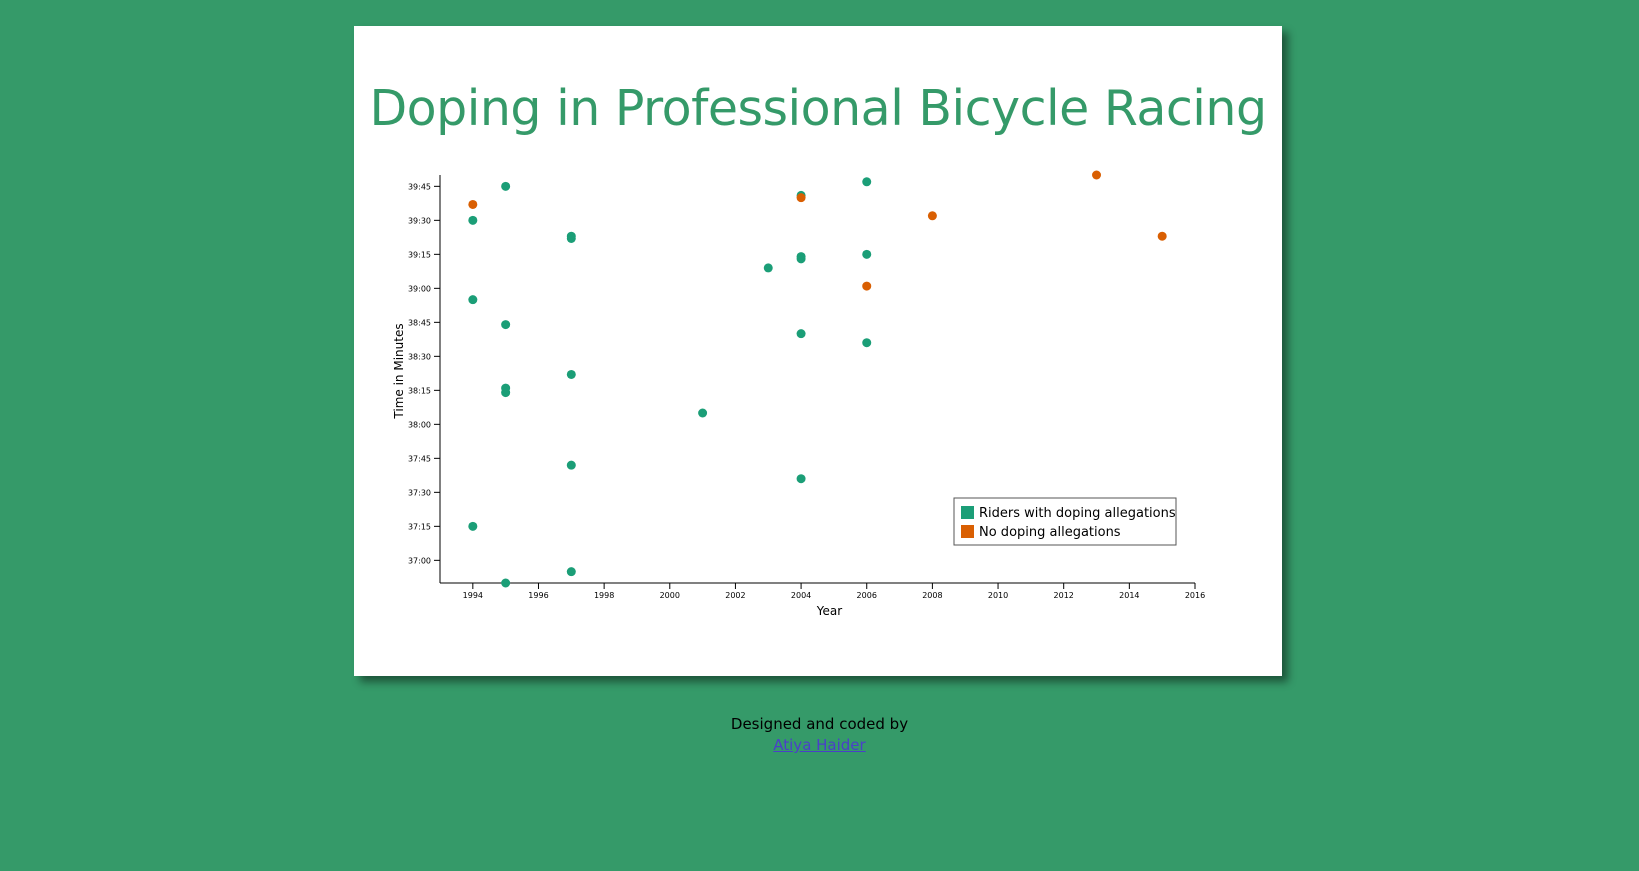  I want to click on y-tick-label: 39:45, so click(419, 186).